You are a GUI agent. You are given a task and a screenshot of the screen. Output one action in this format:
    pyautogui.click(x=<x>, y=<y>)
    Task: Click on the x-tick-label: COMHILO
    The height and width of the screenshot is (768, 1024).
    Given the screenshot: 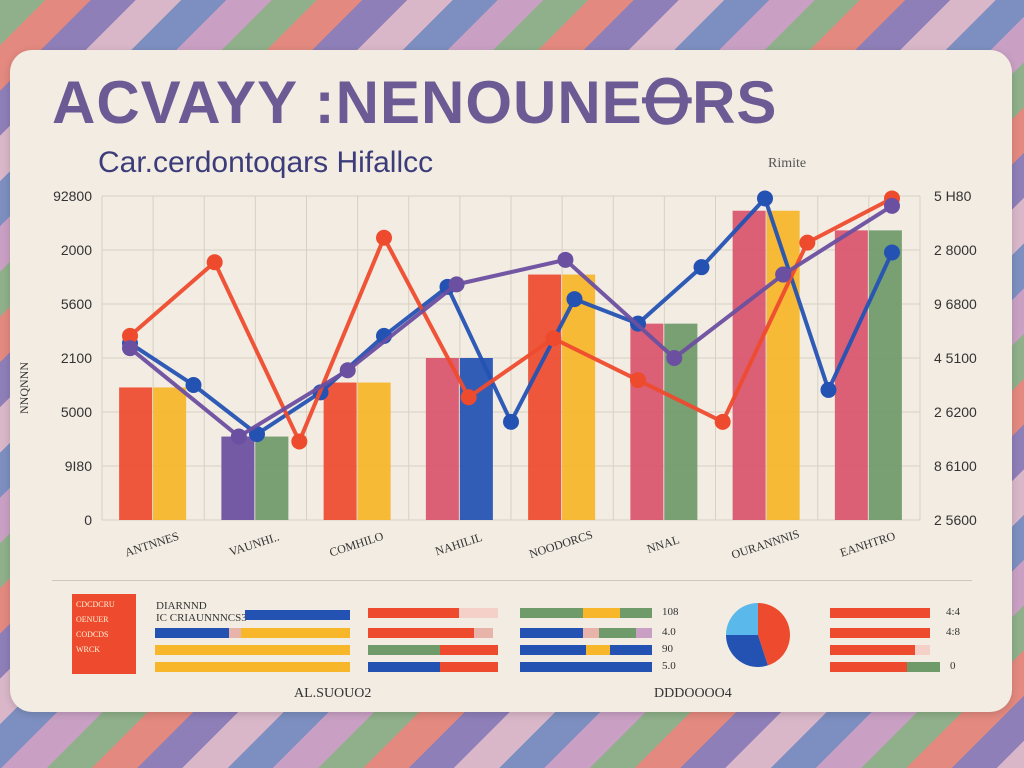 What is the action you would take?
    pyautogui.click(x=357, y=544)
    